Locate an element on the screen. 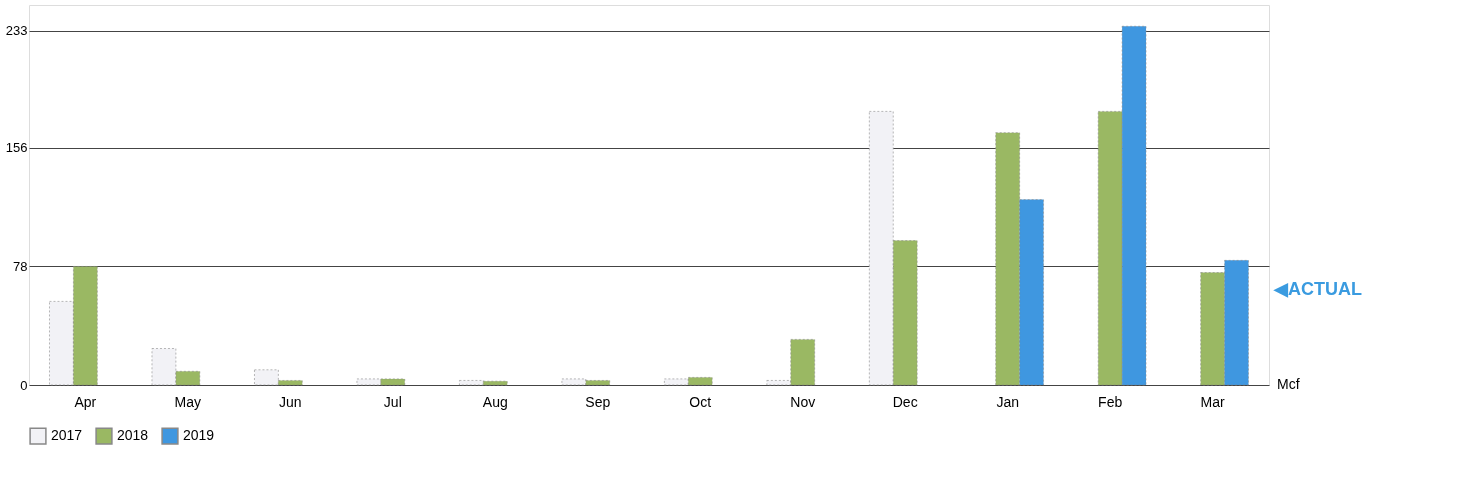 The image size is (1458, 492). x-tick-label: Nov is located at coordinates (803, 401).